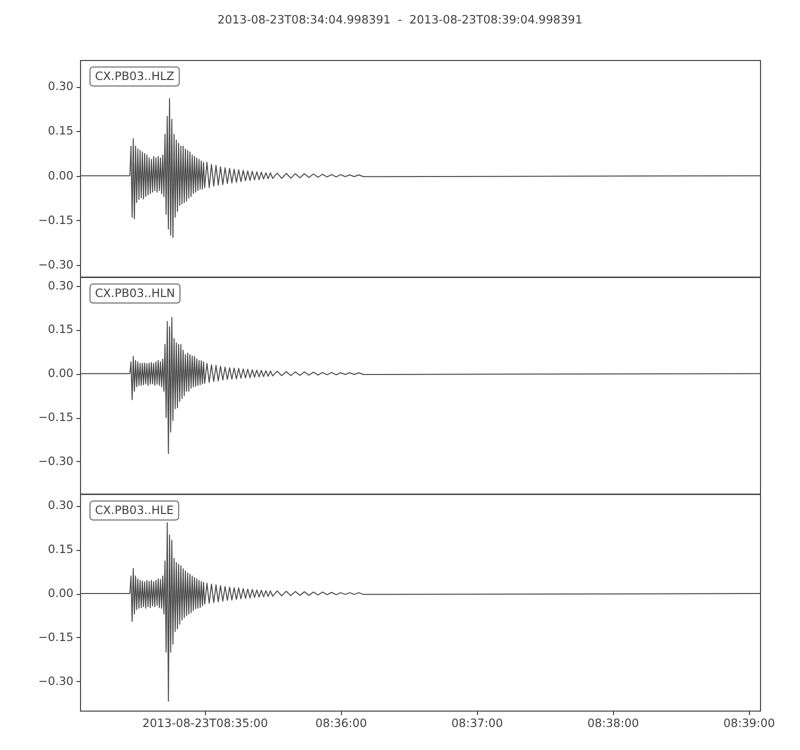 The width and height of the screenshot is (800, 750). Describe the element at coordinates (205, 723) in the screenshot. I see `x-tick-label: 2013-08-23T08:35:00` at that location.